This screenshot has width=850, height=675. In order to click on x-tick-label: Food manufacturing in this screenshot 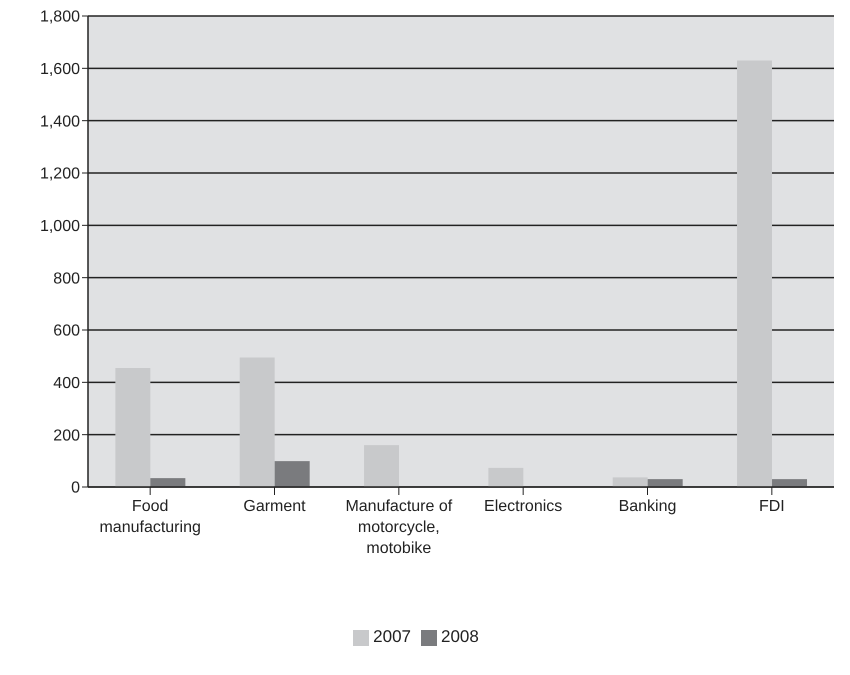, I will do `click(150, 517)`.